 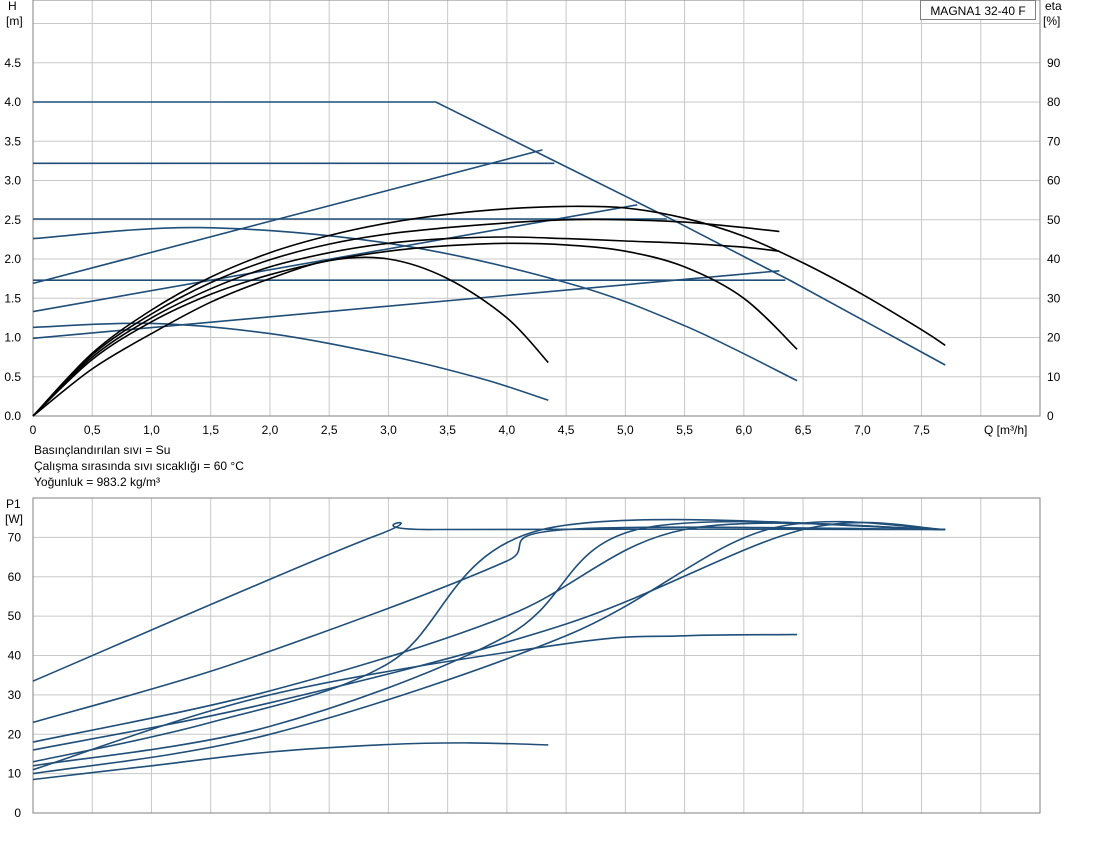 I want to click on y-tick-label-right: 30, so click(x=1054, y=298).